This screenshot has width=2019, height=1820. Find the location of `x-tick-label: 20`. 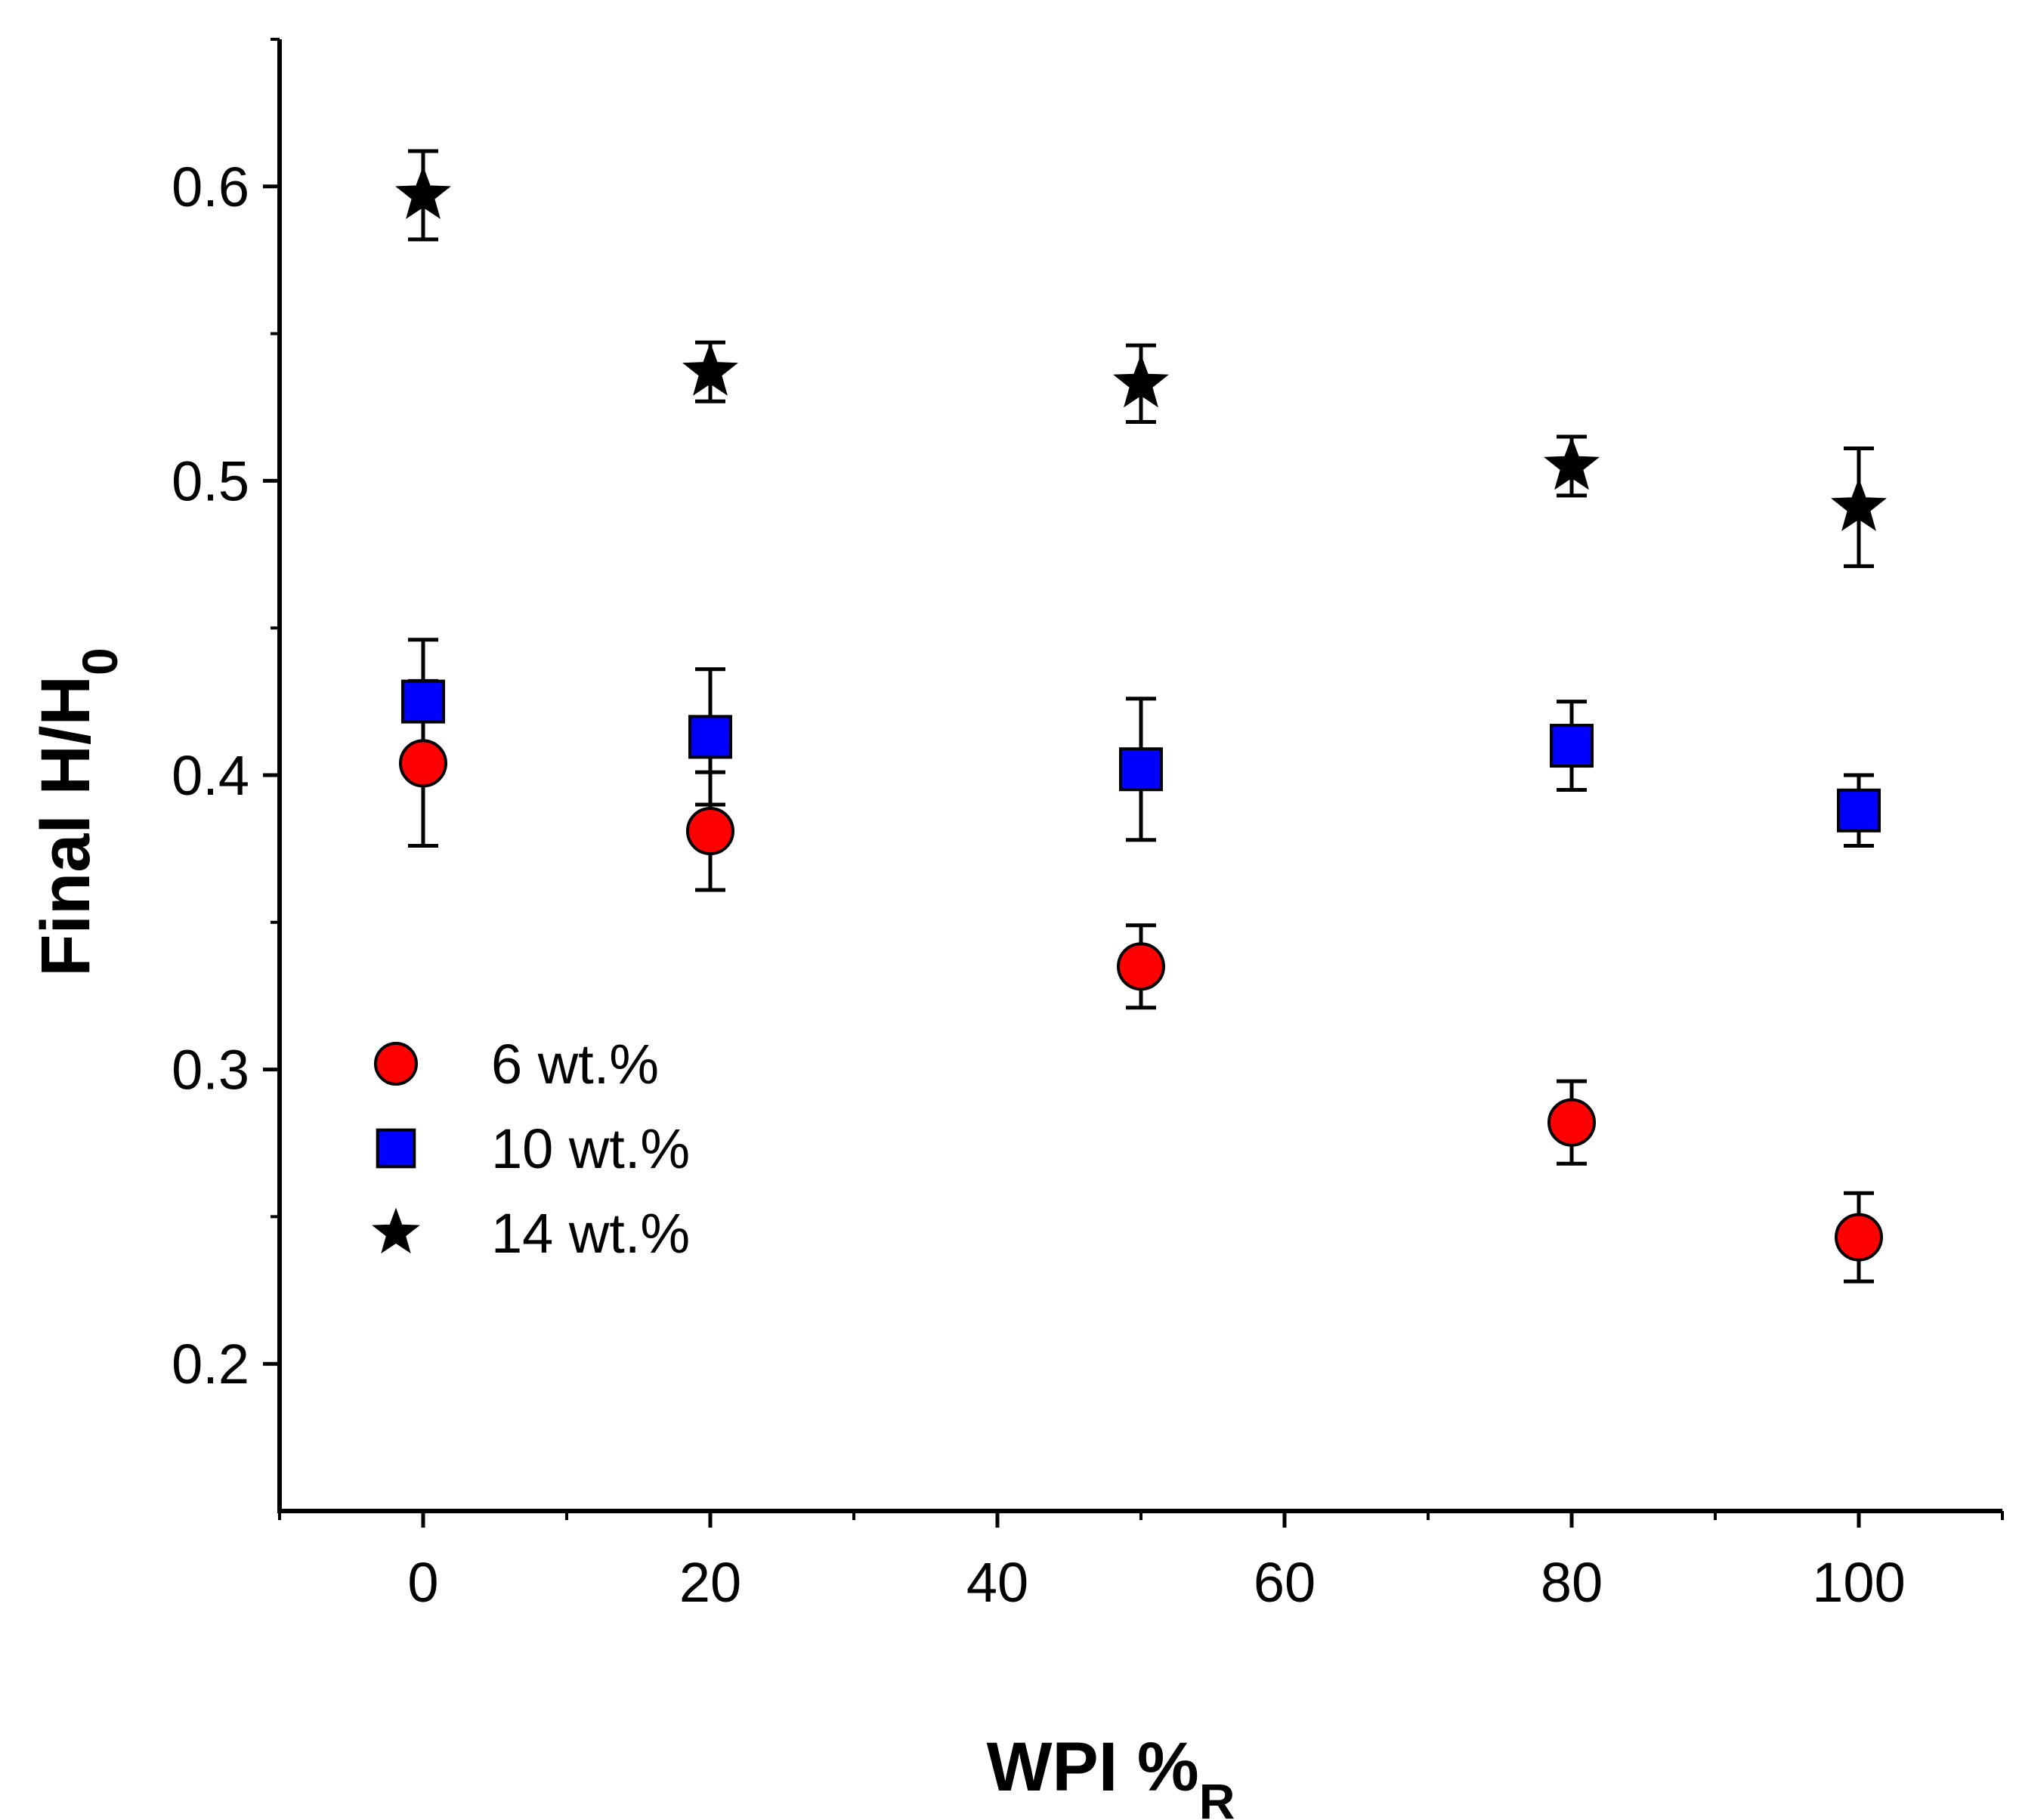

x-tick-label: 20 is located at coordinates (710, 1582).